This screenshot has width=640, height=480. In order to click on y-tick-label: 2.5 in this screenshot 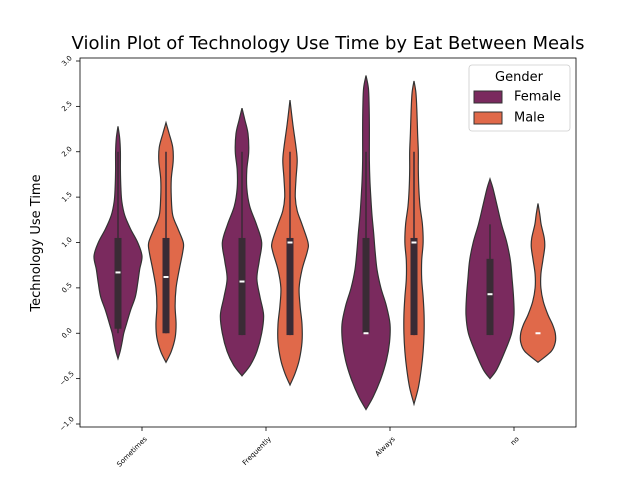, I will do `click(67, 107)`.